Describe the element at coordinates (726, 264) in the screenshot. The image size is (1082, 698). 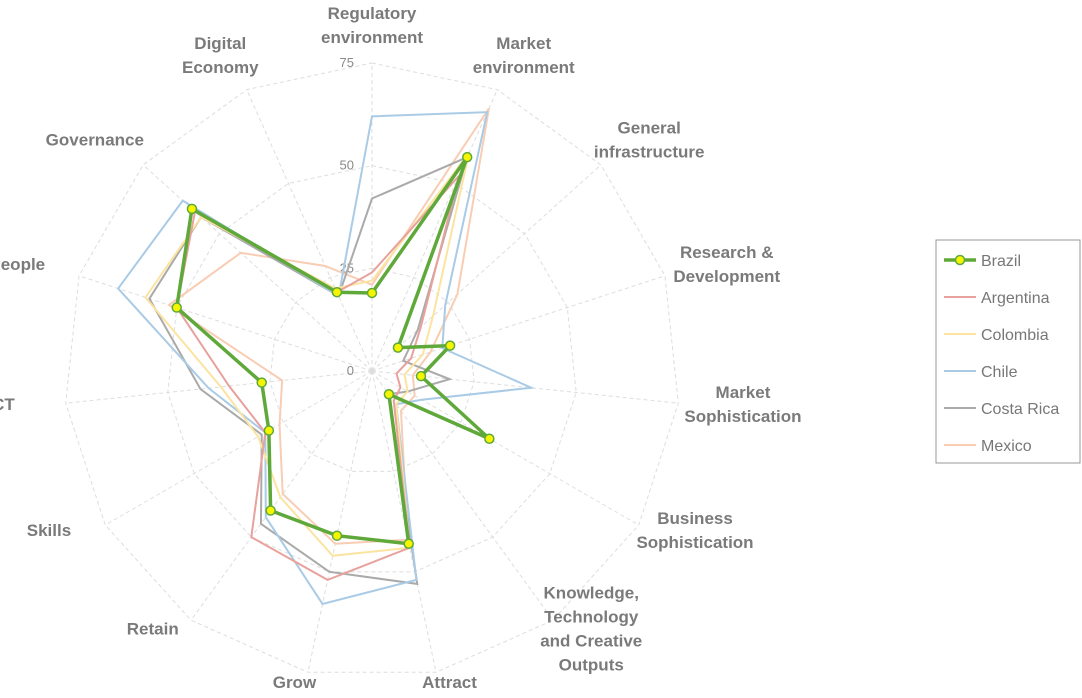
I see `category-label: Research & Development` at that location.